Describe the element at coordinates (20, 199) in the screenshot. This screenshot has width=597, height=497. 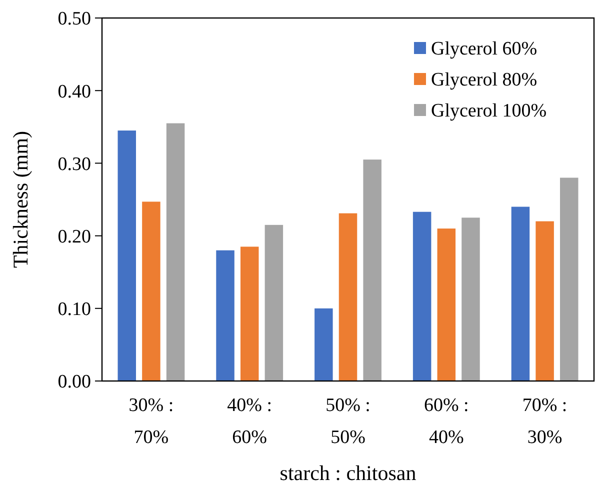
I see `y-axis-title: Thickness (mm)` at that location.